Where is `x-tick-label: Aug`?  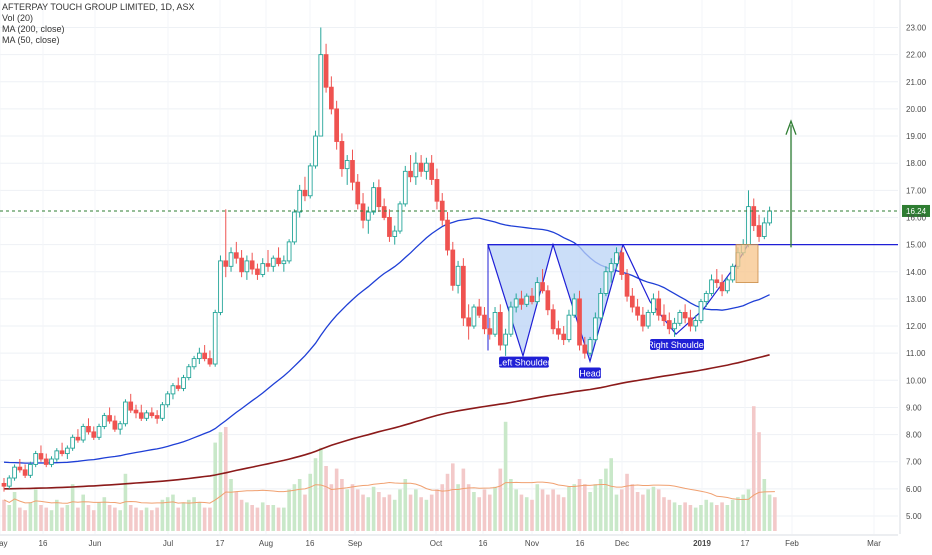 x-tick-label: Aug is located at coordinates (266, 543).